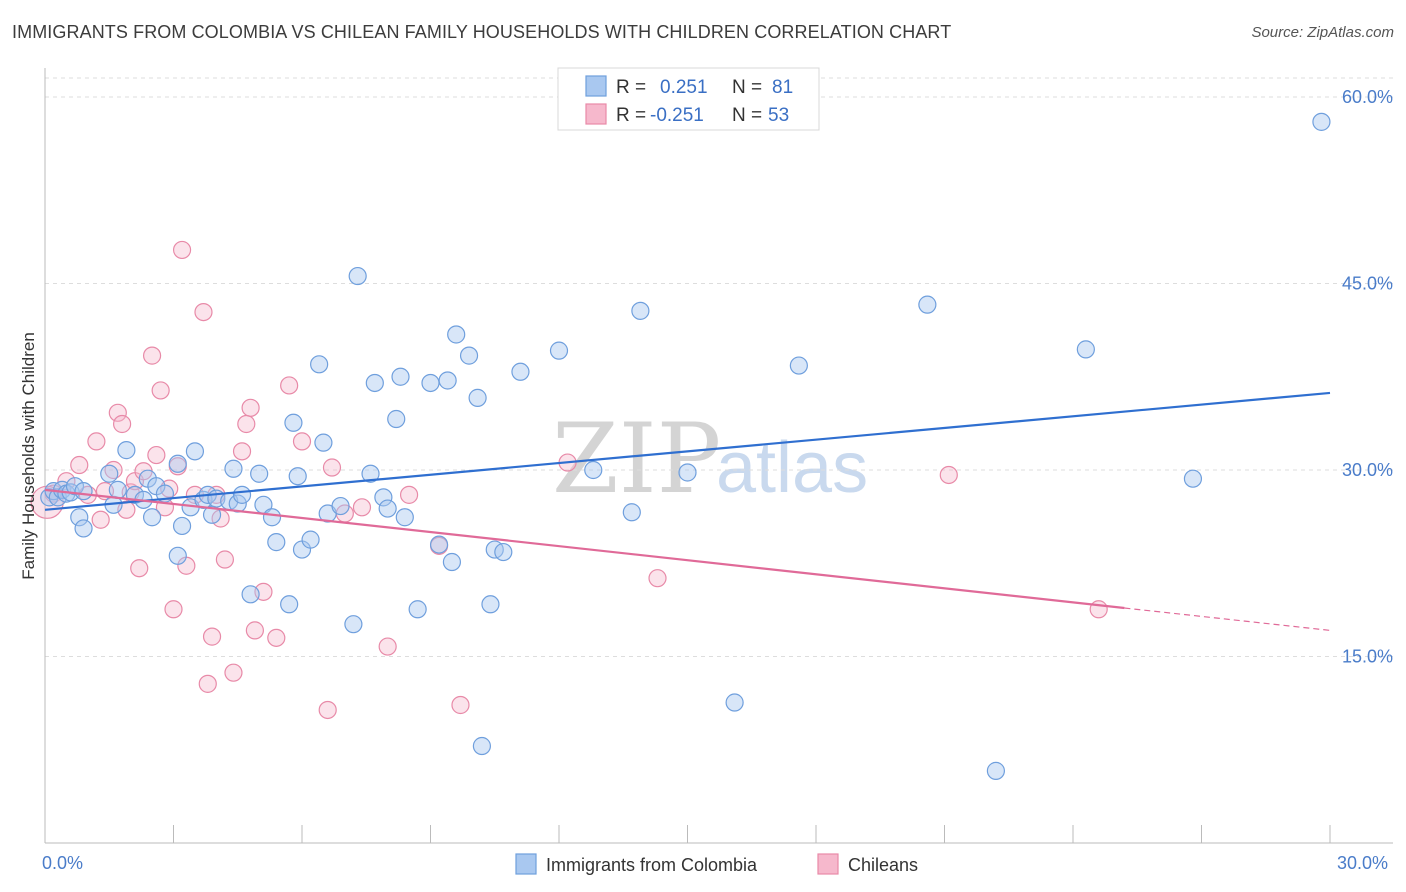  Describe the element at coordinates (596, 114) in the screenshot. I see `legend-swatch-pink` at that location.